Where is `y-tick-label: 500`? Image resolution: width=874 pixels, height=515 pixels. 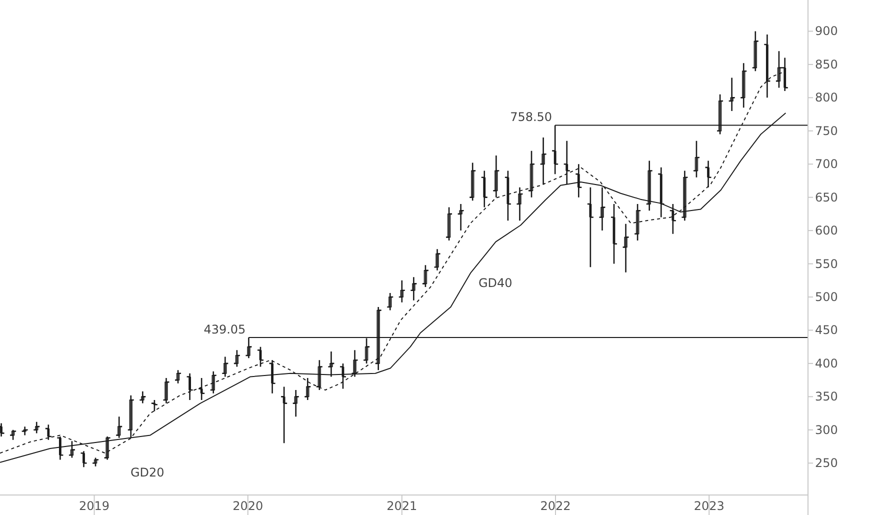
y-tick-label: 500 is located at coordinates (826, 297).